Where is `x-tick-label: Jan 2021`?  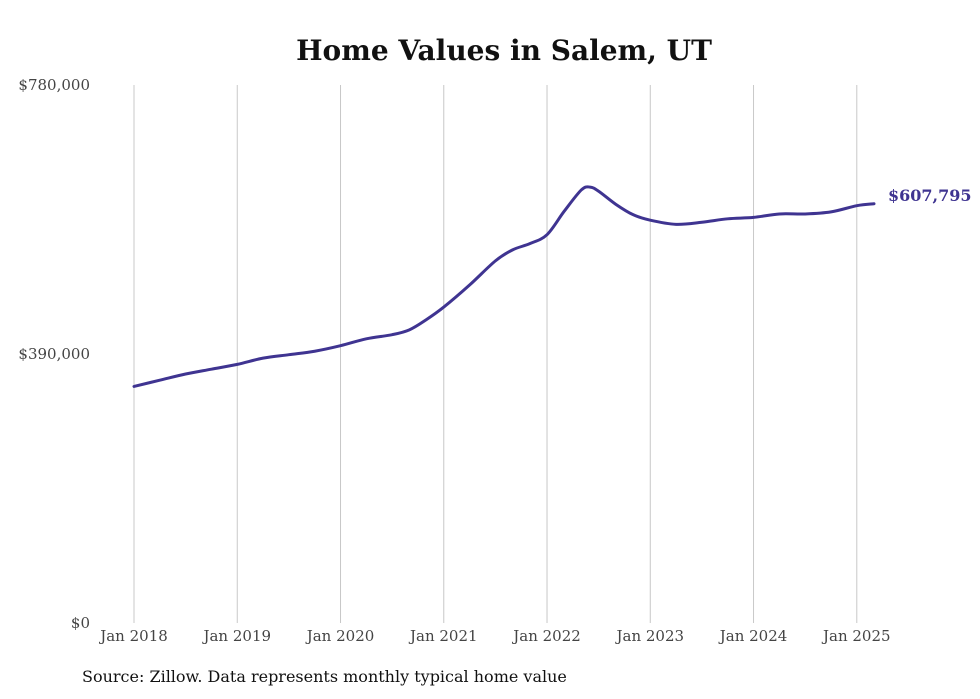
x-tick-label: Jan 2021 is located at coordinates (443, 636).